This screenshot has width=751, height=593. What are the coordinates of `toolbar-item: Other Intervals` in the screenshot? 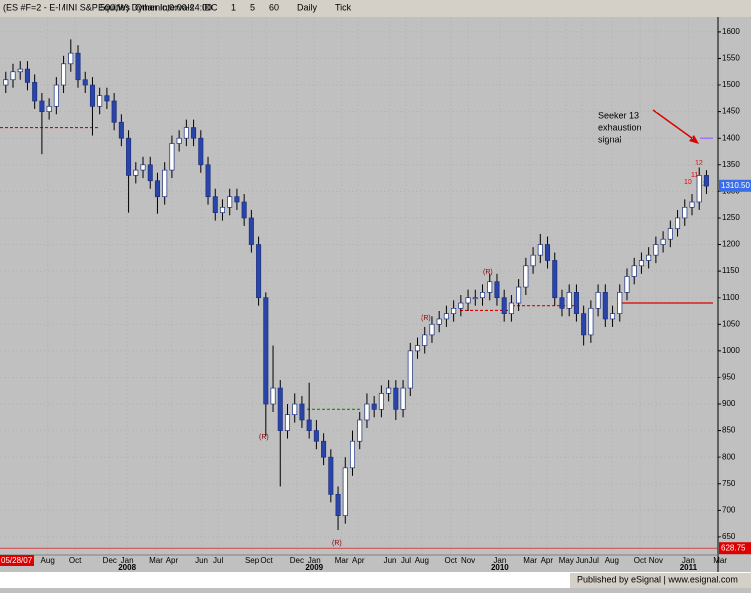 It's located at (165, 7).